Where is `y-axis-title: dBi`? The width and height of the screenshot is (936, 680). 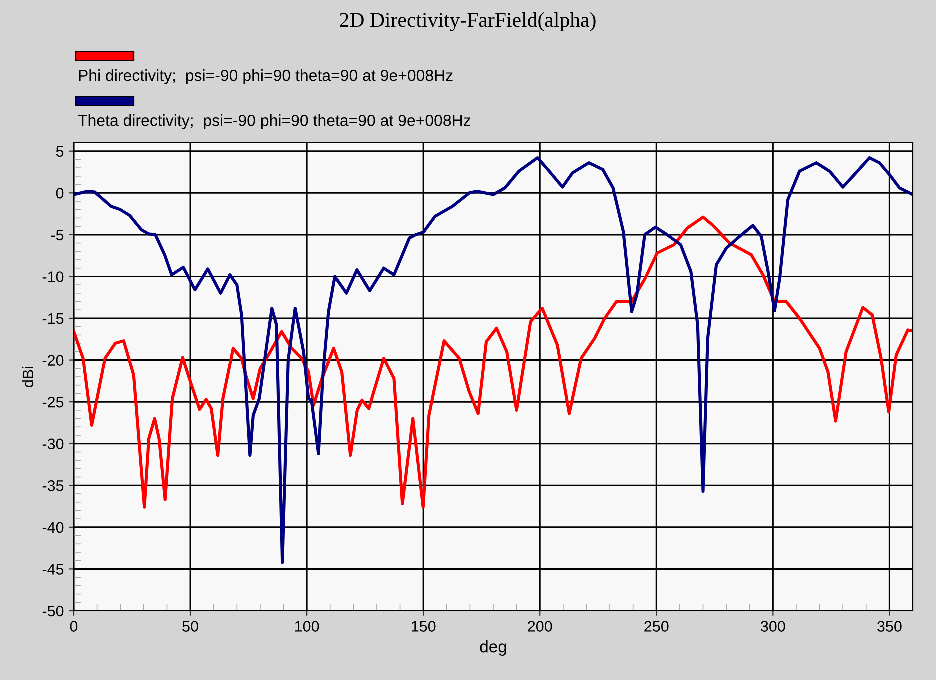
y-axis-title: dBi is located at coordinates (28, 377).